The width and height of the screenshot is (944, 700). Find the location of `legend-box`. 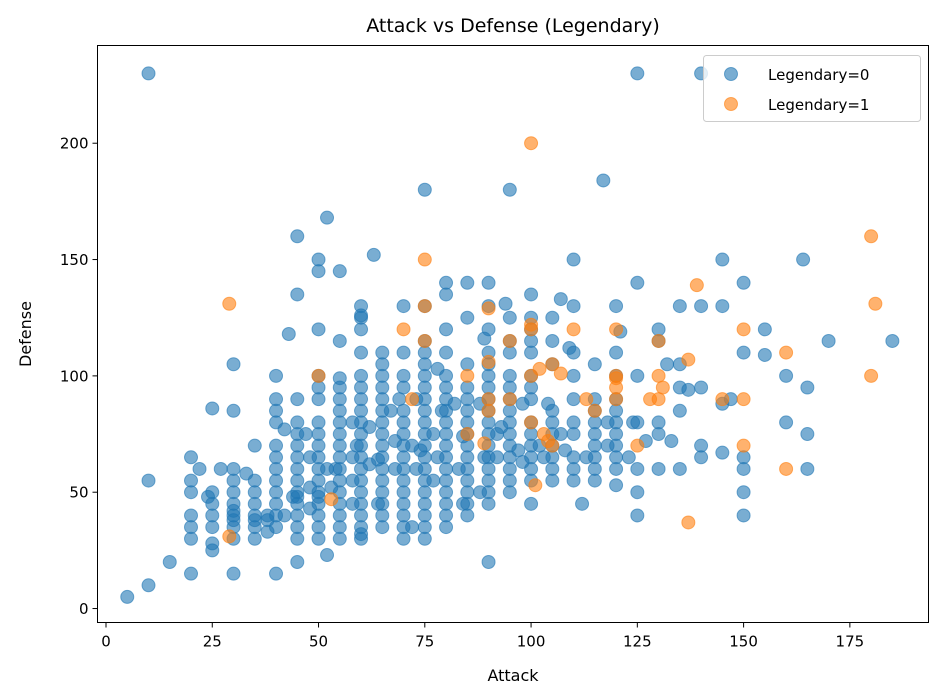

legend-box is located at coordinates (812, 88).